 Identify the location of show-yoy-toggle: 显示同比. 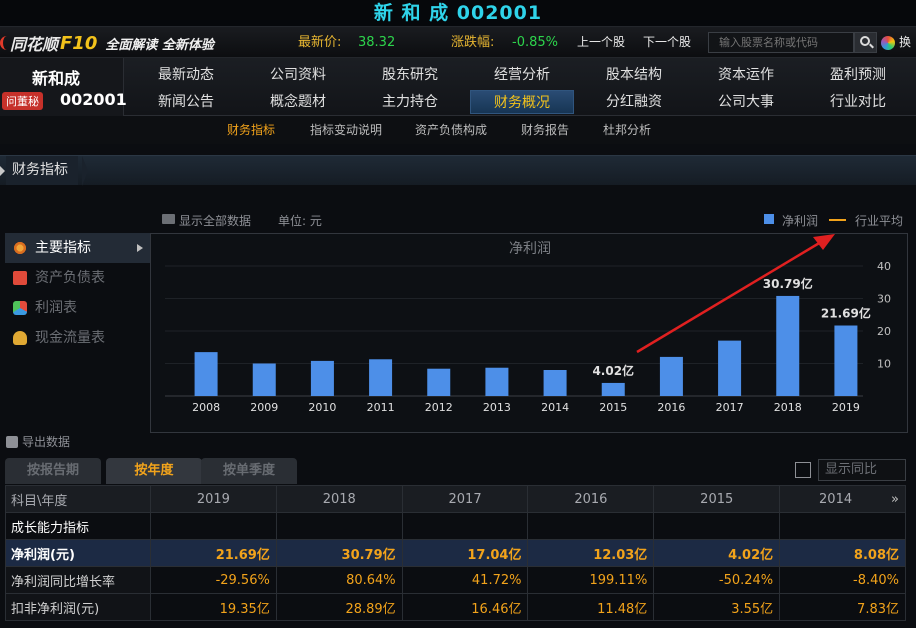
(862, 470).